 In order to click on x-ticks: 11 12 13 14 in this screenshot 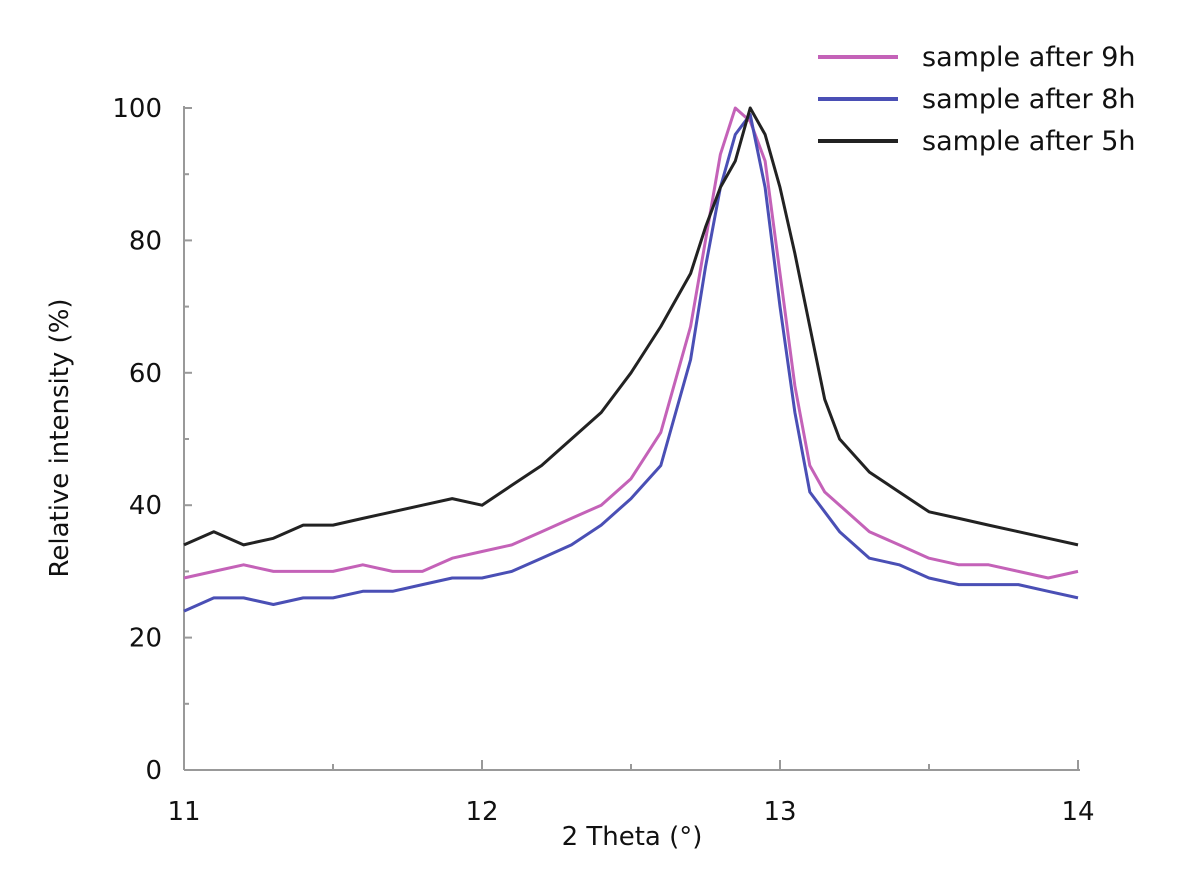, I will do `click(631, 793)`.